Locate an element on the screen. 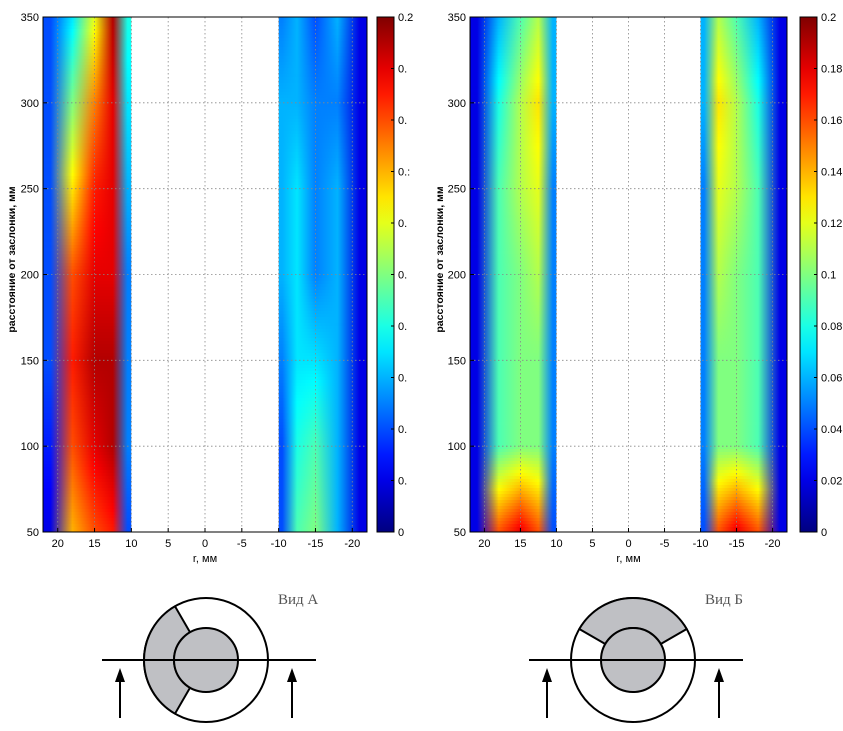 Image resolution: width=843 pixels, height=731 pixels. colorbar-tick-label: 0.04 is located at coordinates (831, 430).